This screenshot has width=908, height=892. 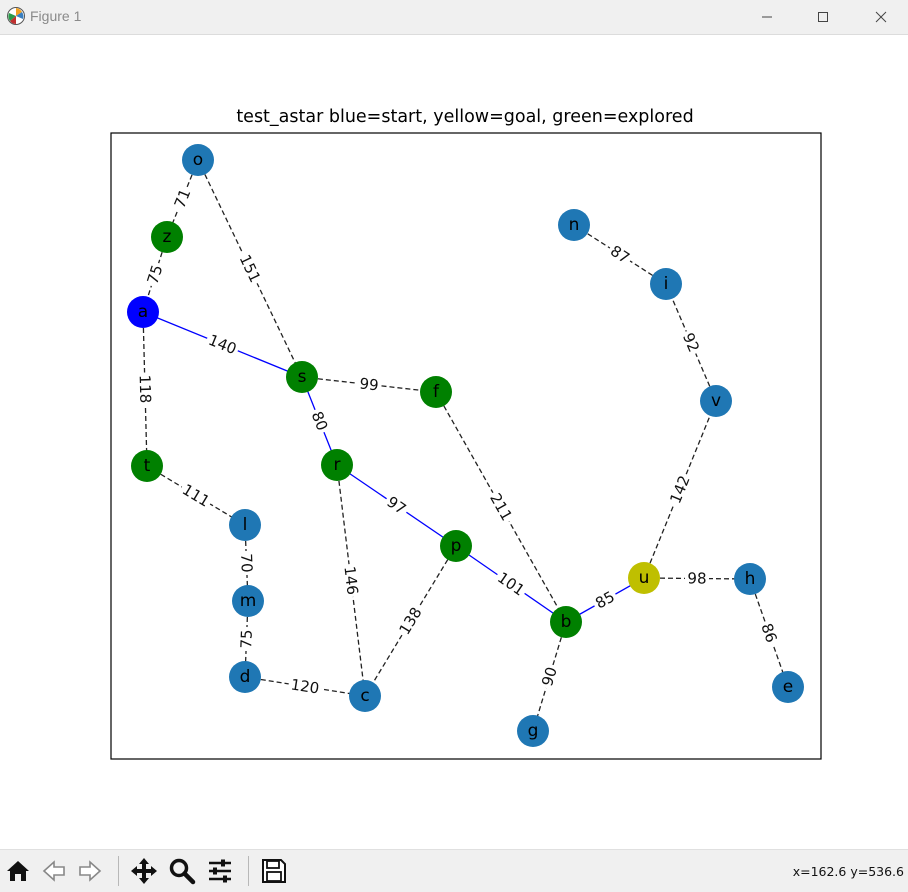 I want to click on node-label: h, so click(x=750, y=579).